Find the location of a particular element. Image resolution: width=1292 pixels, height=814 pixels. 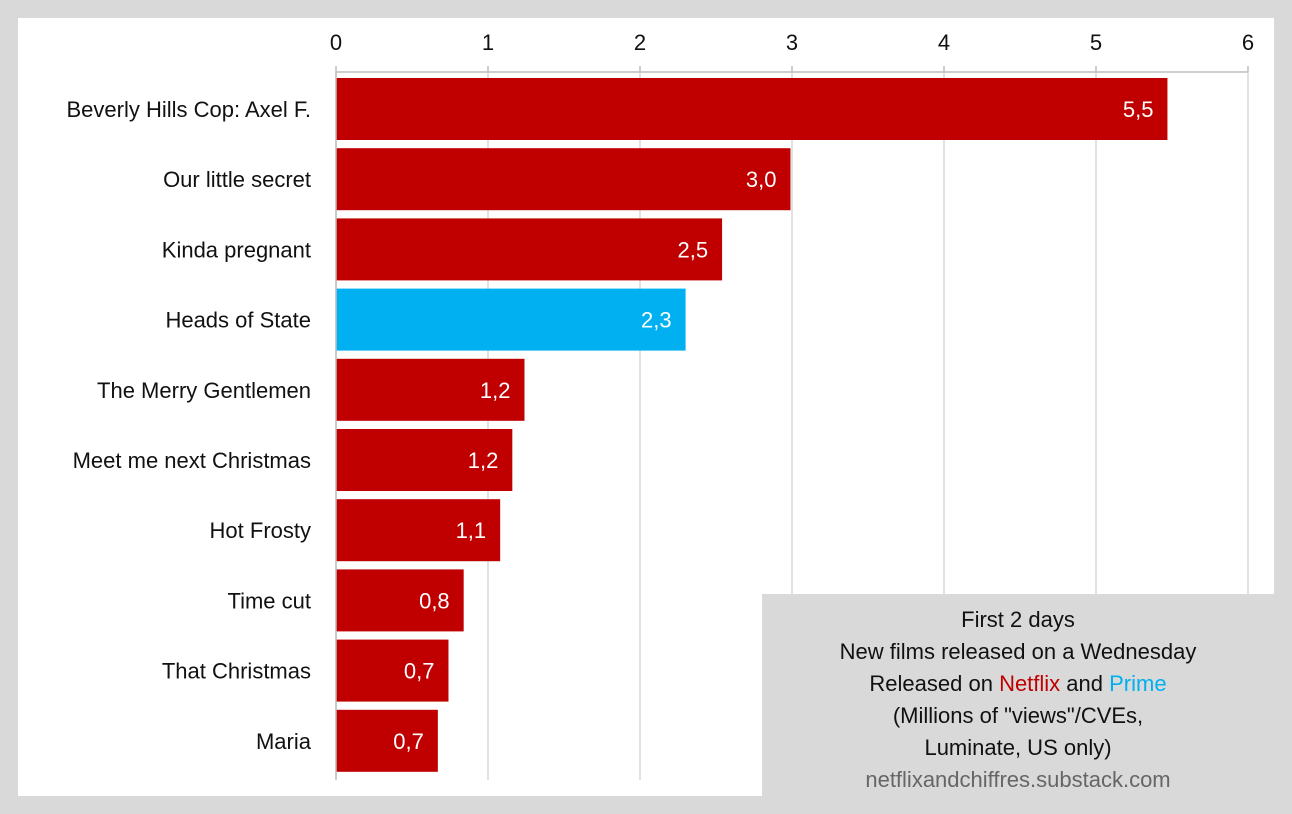

bar-value-label: 1,1 is located at coordinates (471, 530).